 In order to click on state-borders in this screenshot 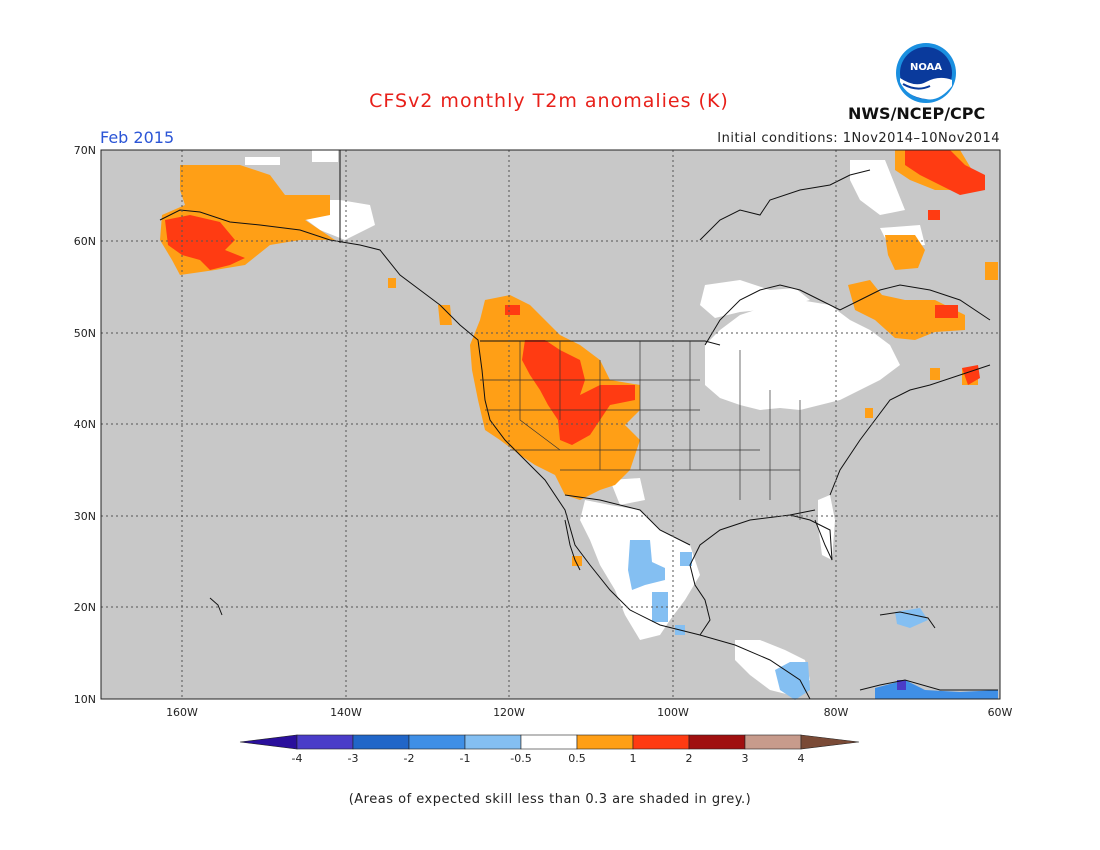, I will do `click(640, 430)`.